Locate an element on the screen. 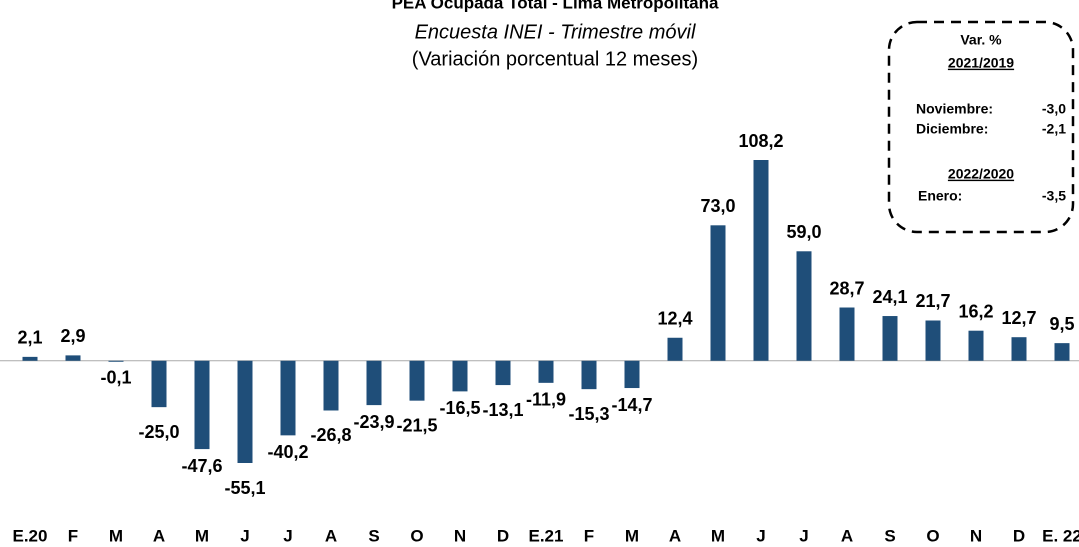 The width and height of the screenshot is (1079, 547). annotation-heading: Var. % is located at coordinates (981, 40).